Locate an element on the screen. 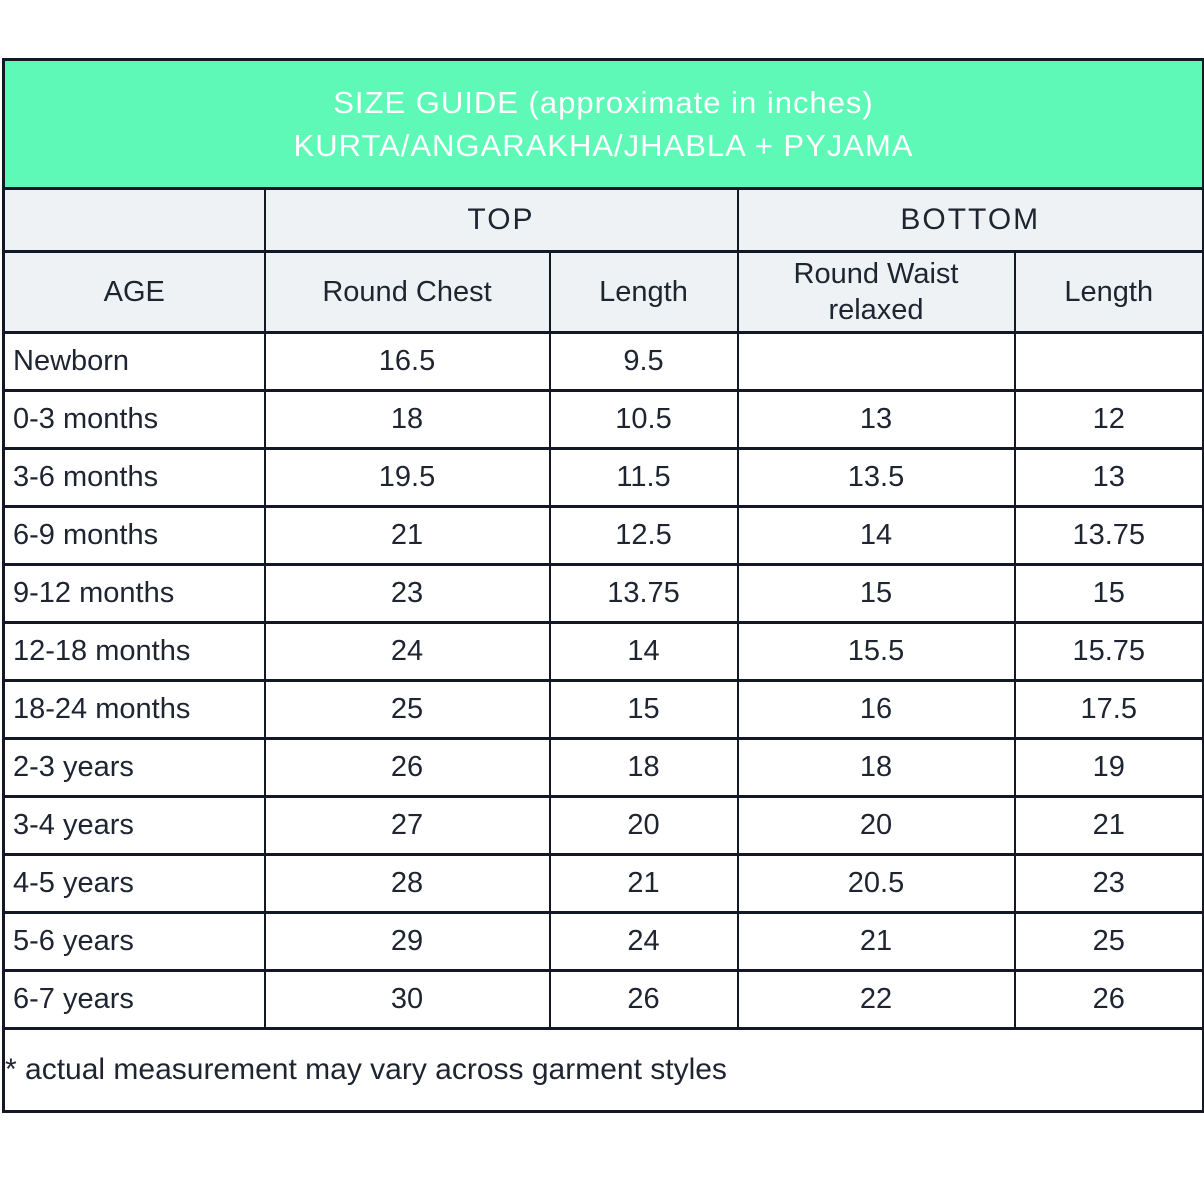 This screenshot has height=1204, width=1204. column-header-round-waist: Round Waist relaxed is located at coordinates (876, 292).